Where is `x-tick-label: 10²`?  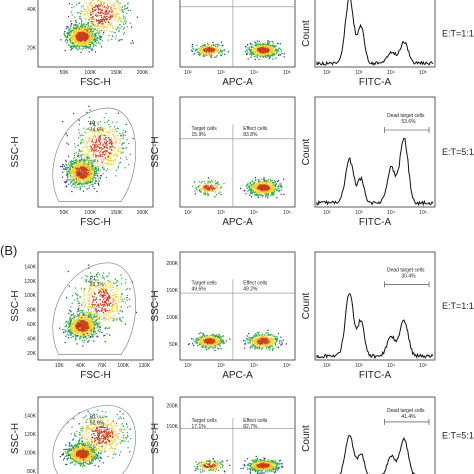 x-tick-label: 10² is located at coordinates (327, 73).